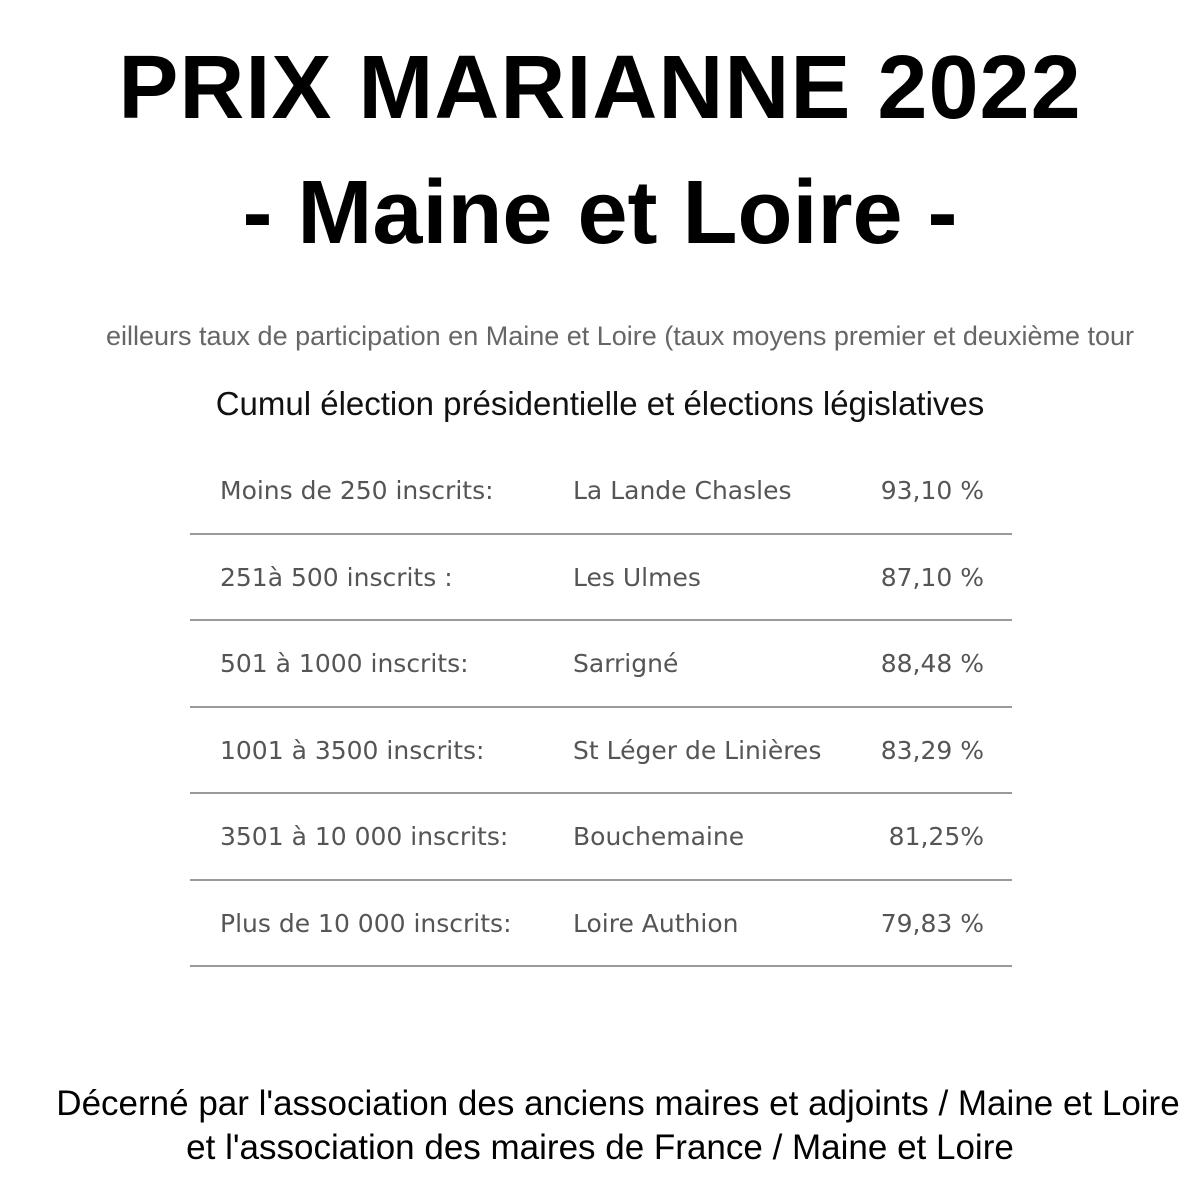 The width and height of the screenshot is (1200, 1200). What do you see at coordinates (932, 923) in the screenshot?
I see `row-rate: 79,83 %` at bounding box center [932, 923].